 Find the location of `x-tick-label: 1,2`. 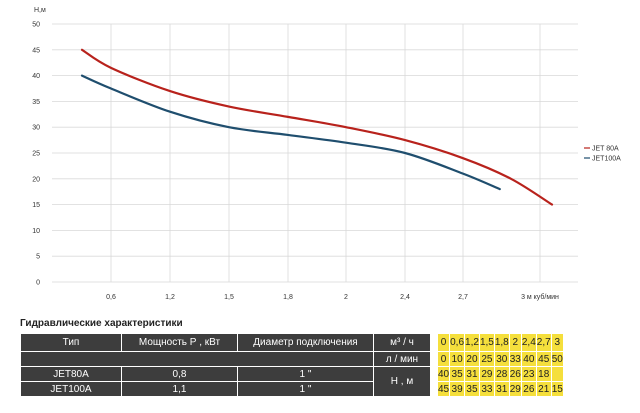

x-tick-label: 1,2 is located at coordinates (170, 297).